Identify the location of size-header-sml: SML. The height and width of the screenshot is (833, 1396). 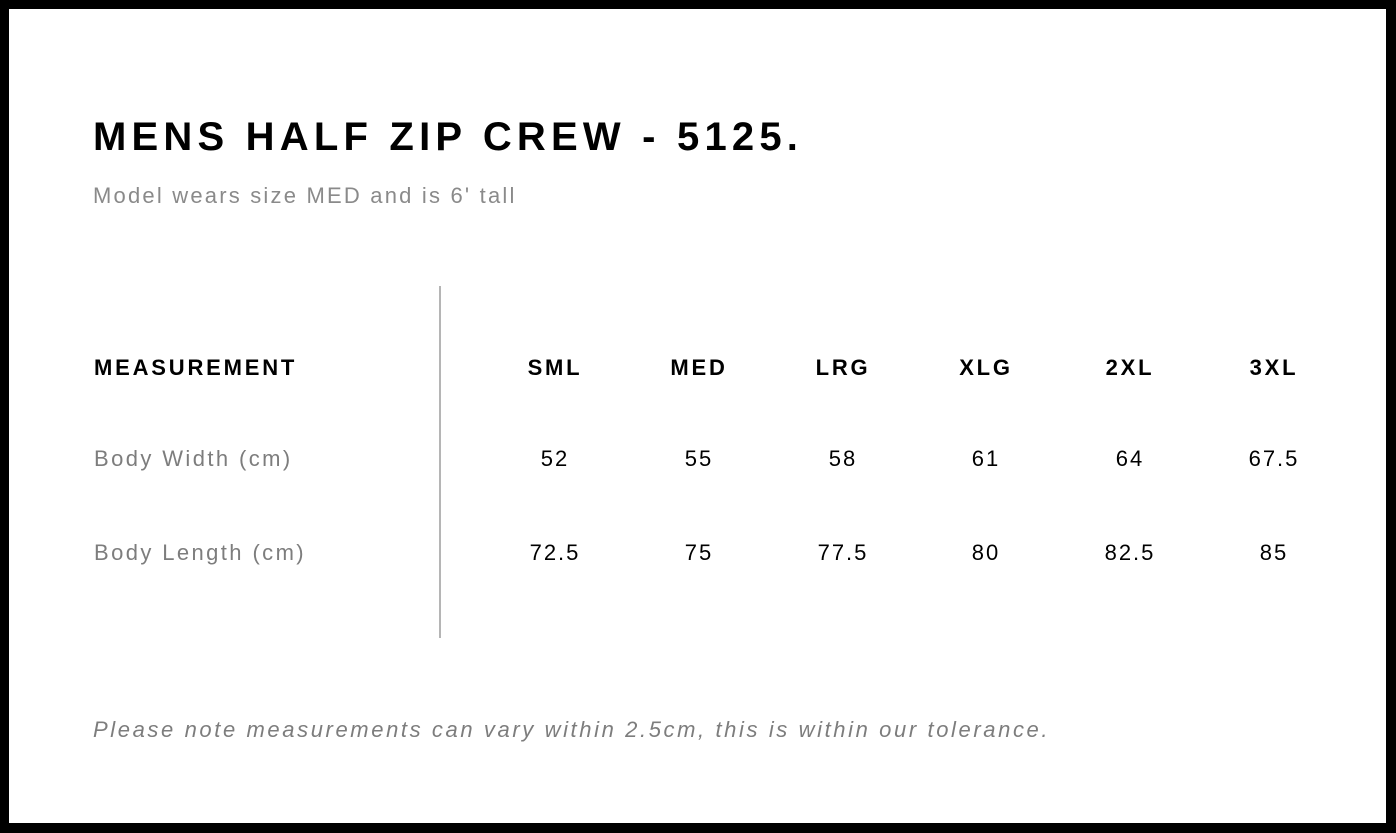
(555, 367).